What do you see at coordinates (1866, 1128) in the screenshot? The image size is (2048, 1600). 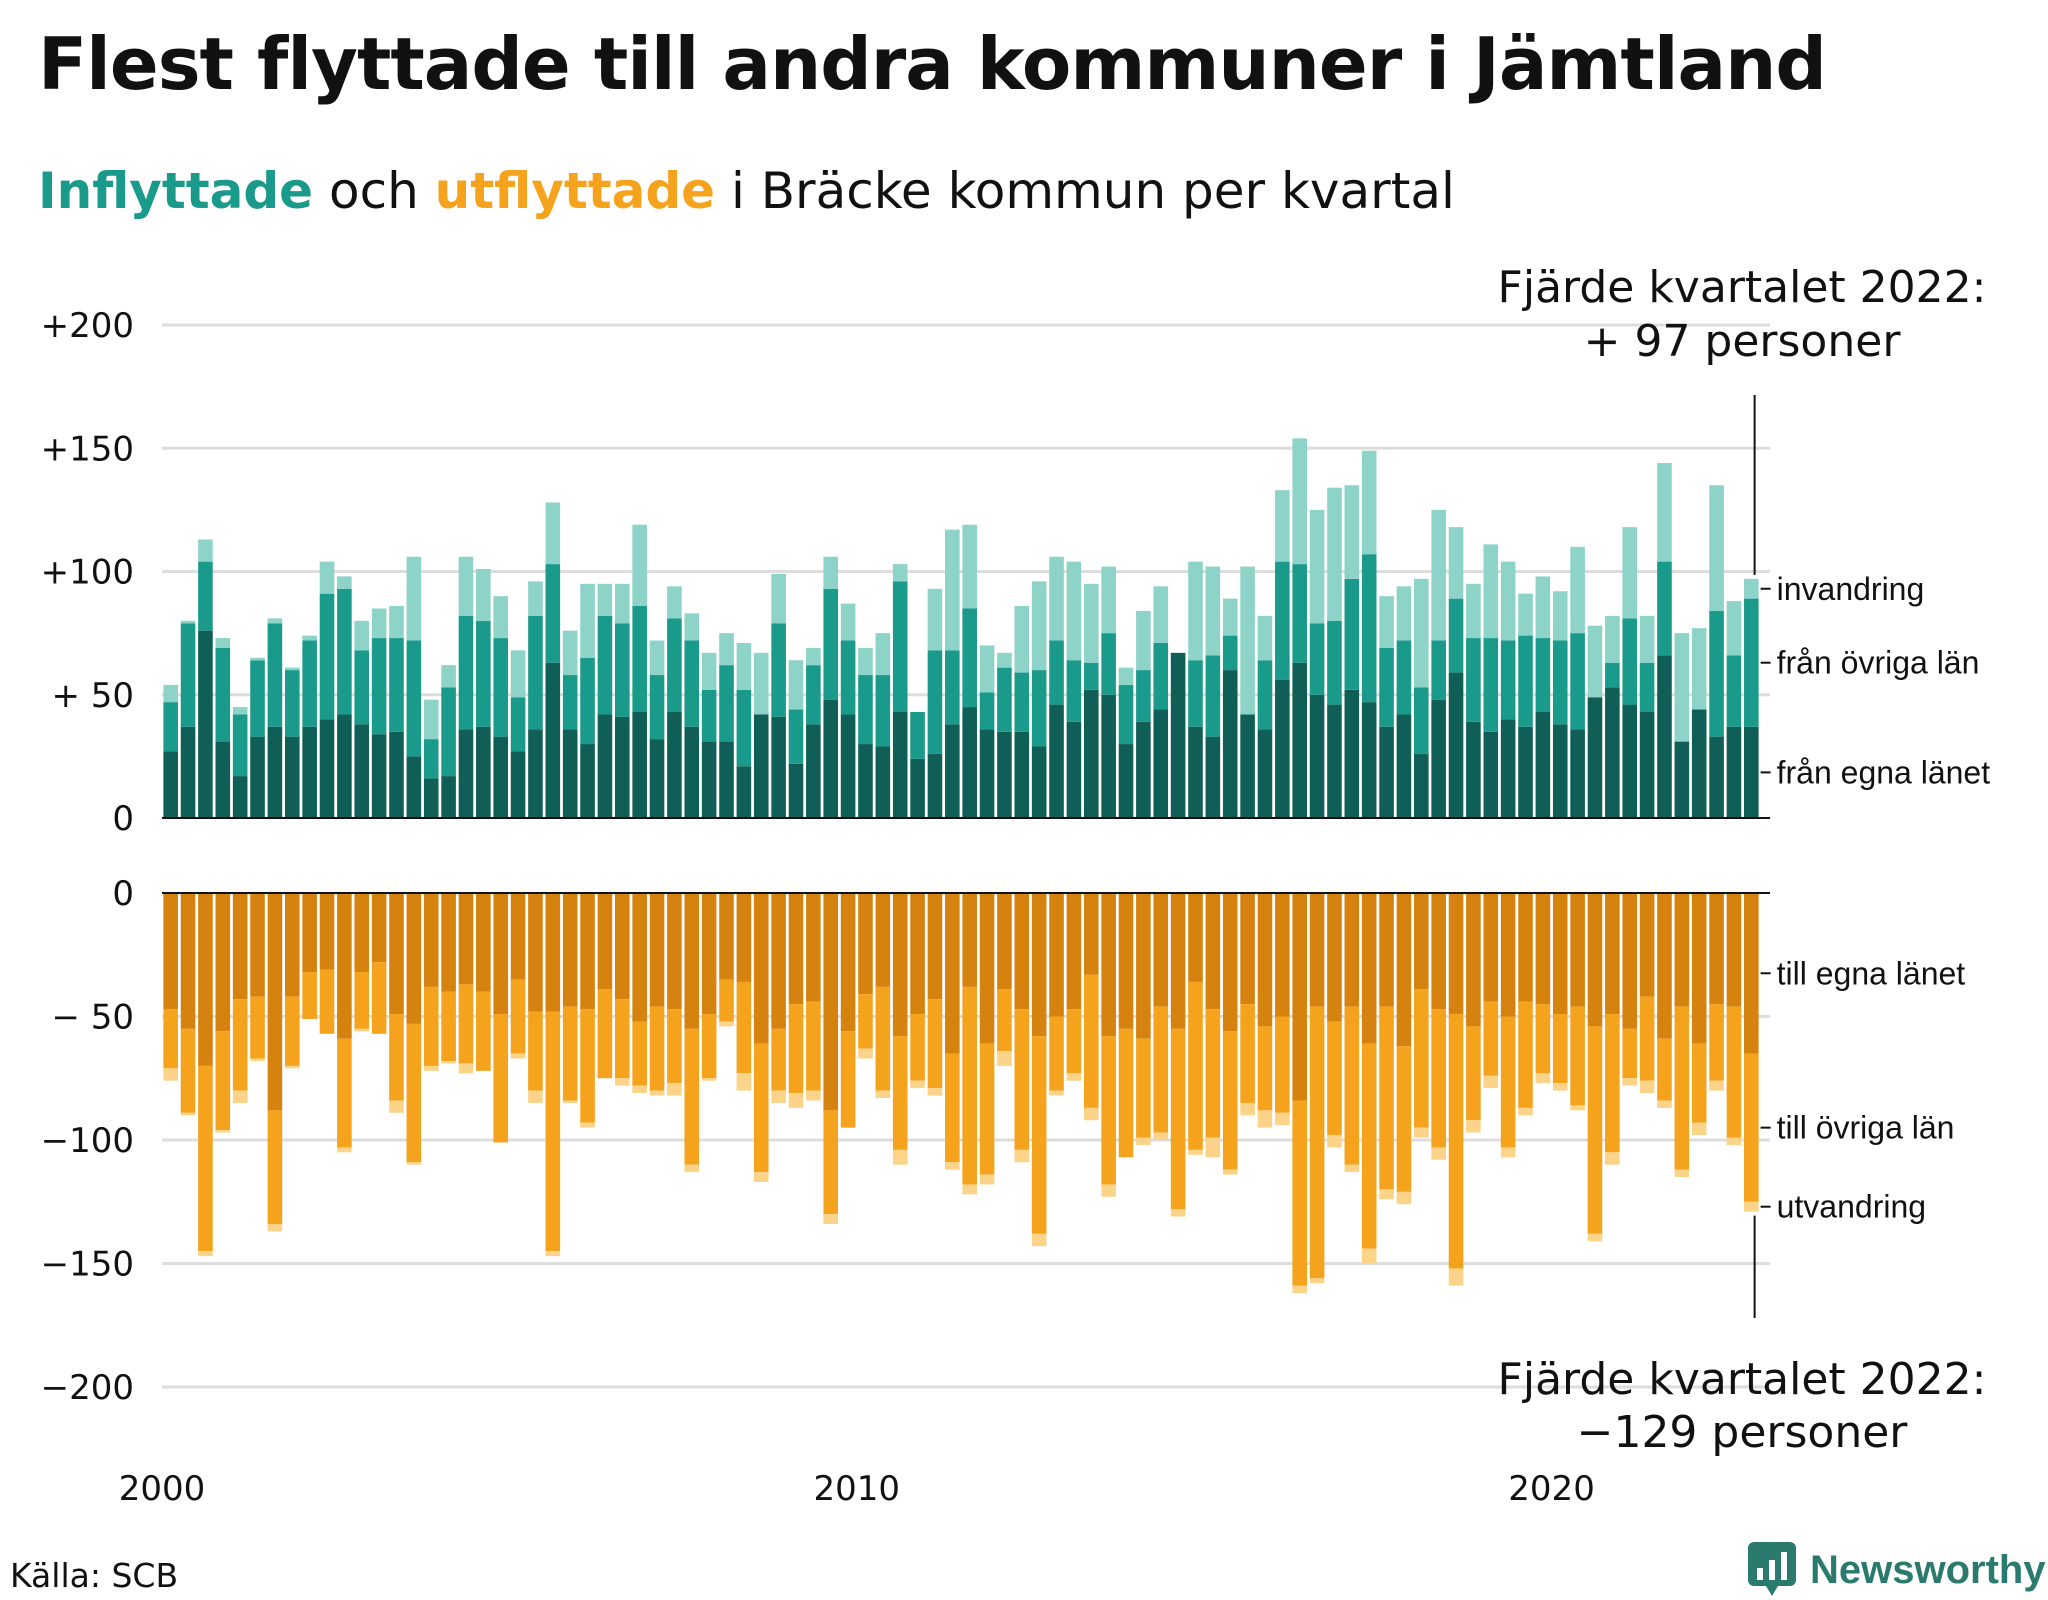 I see `series-label-bottom: till övriga län` at bounding box center [1866, 1128].